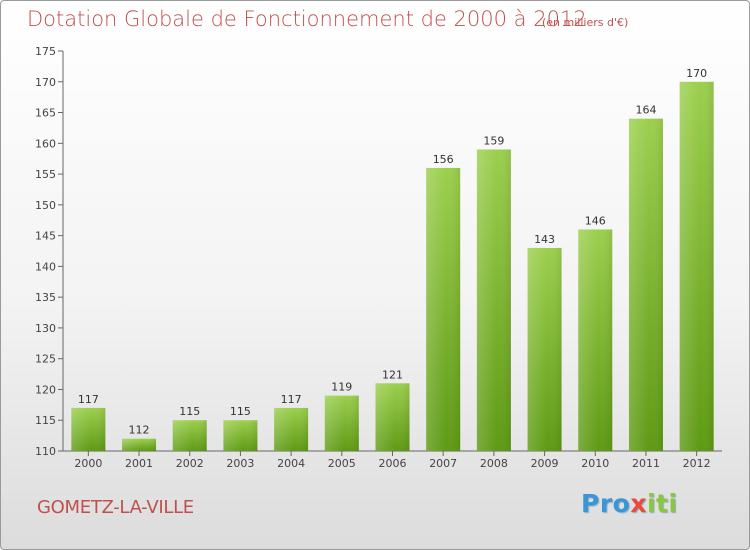  Describe the element at coordinates (595, 463) in the screenshot. I see `x-tick-label: 2010` at that location.